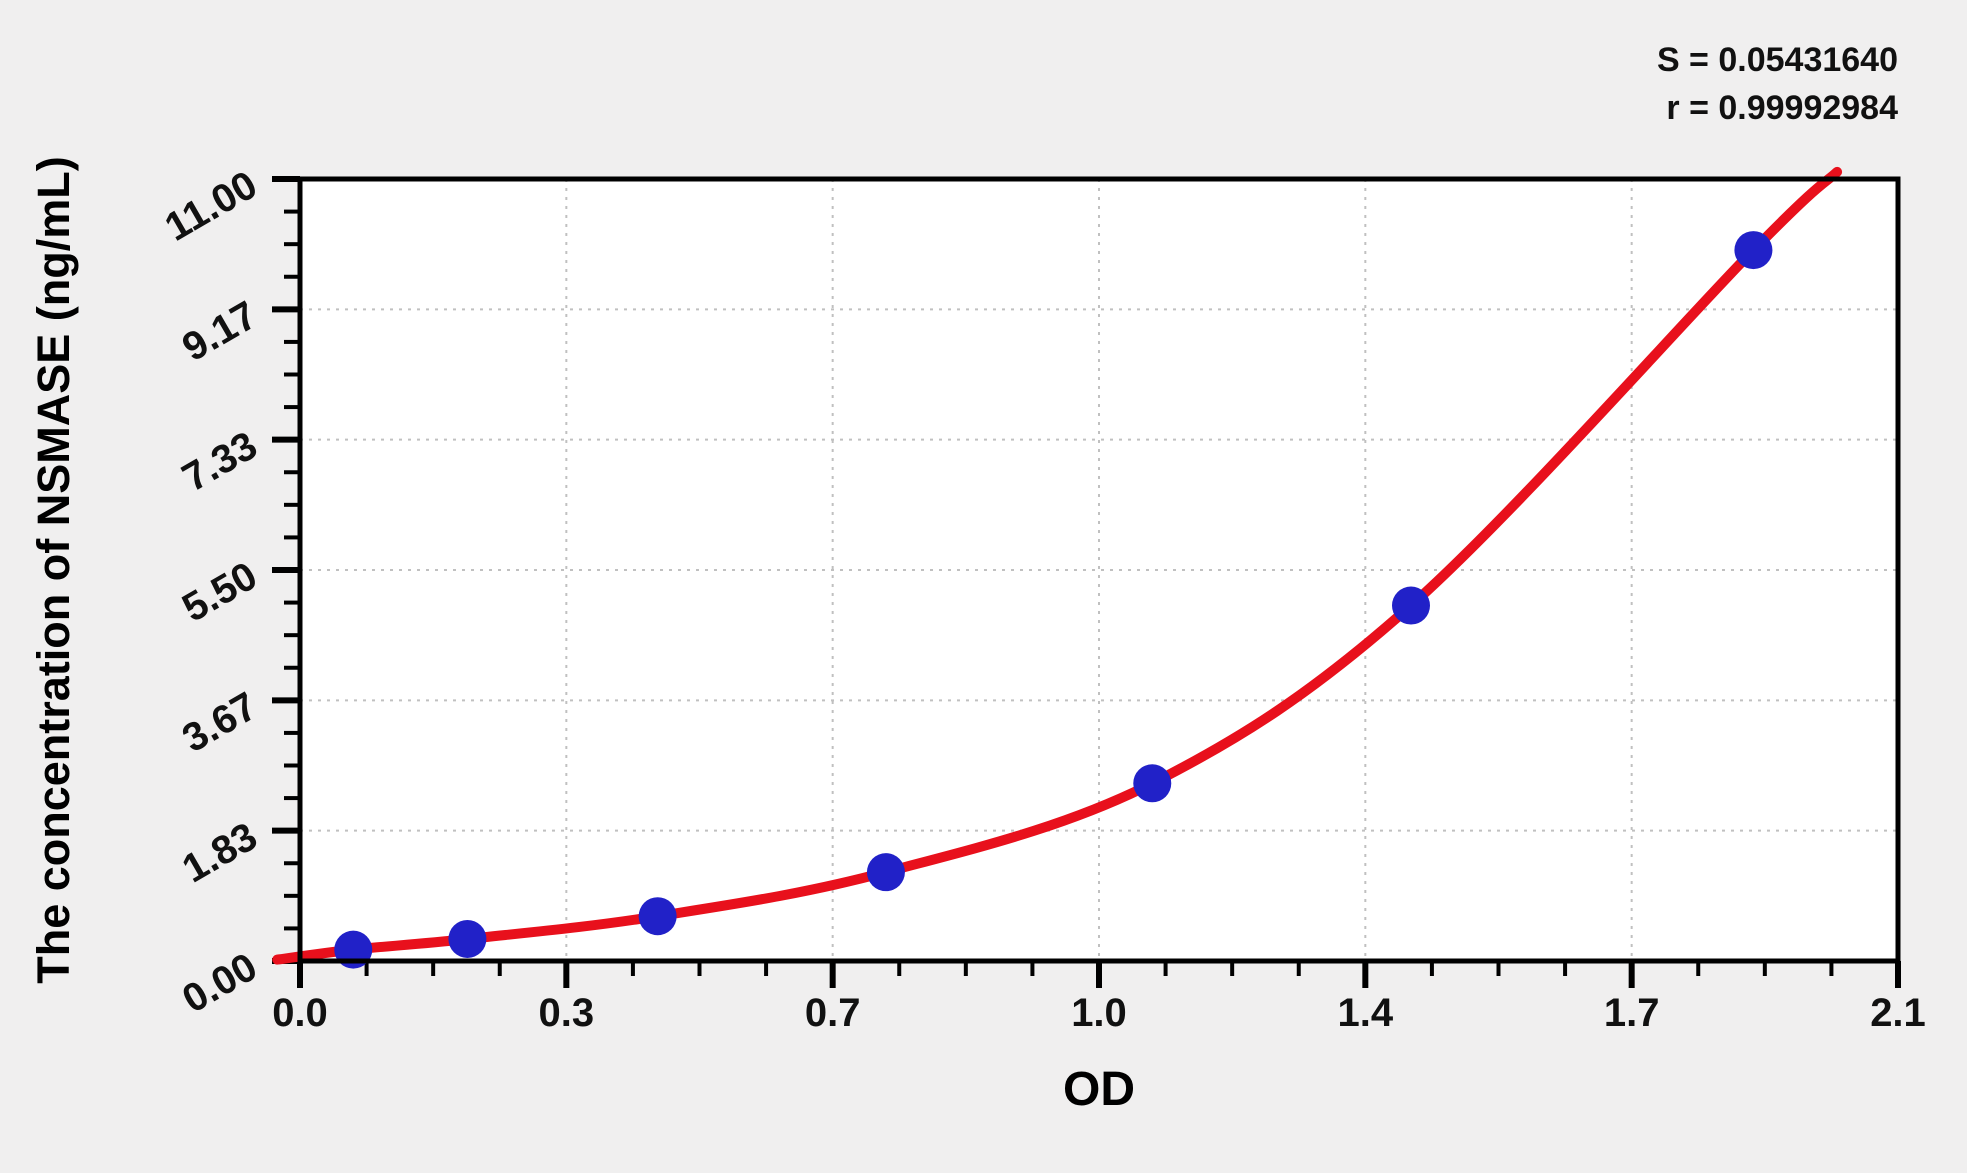 This screenshot has height=1173, width=1967. Describe the element at coordinates (833, 1013) in the screenshot. I see `x-tick-label: 0.7` at that location.